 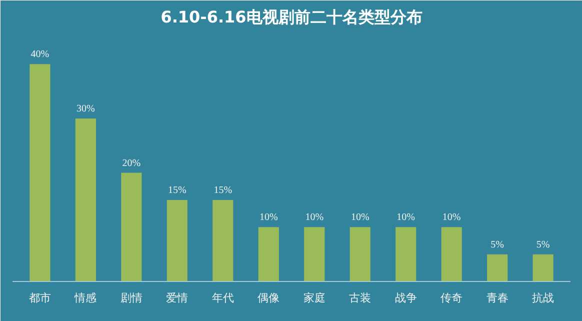 What do you see at coordinates (39, 298) in the screenshot?
I see `x-tick-label: 都市` at bounding box center [39, 298].